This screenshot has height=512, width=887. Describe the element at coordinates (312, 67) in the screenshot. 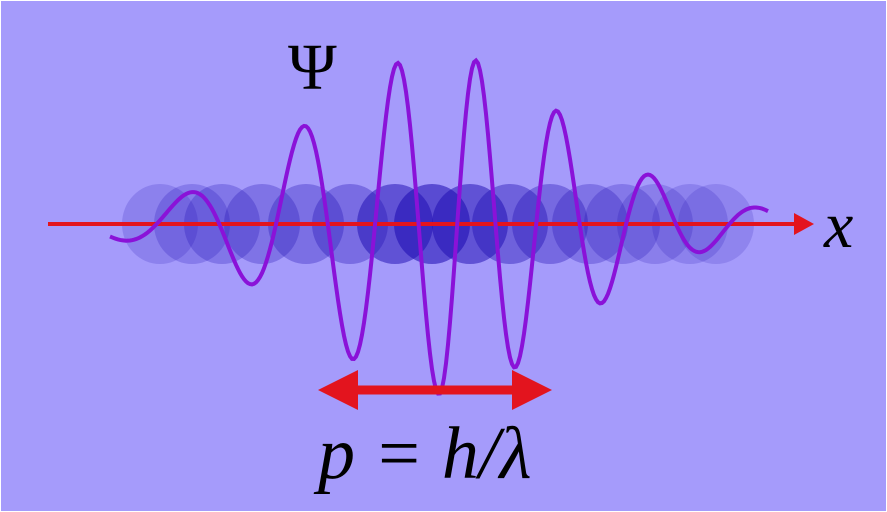

I see `psi-label: Ψ` at that location.